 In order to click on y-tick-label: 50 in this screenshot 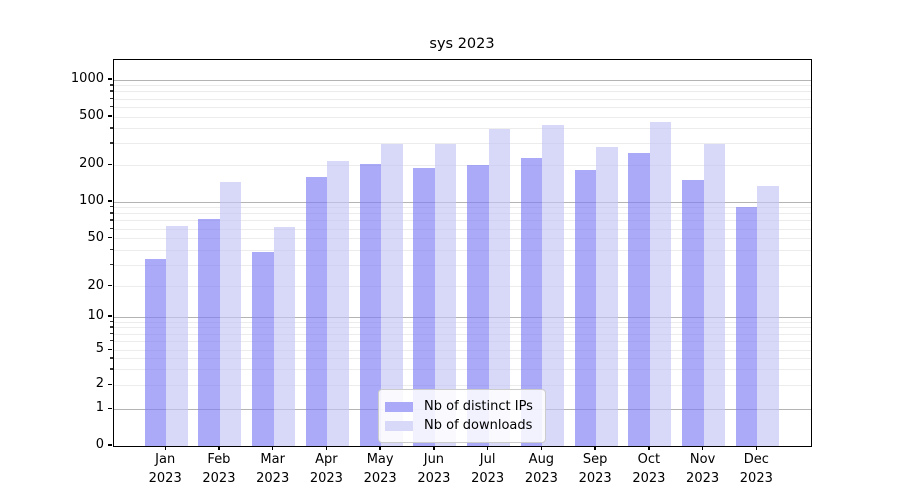, I will do `click(95, 237)`.